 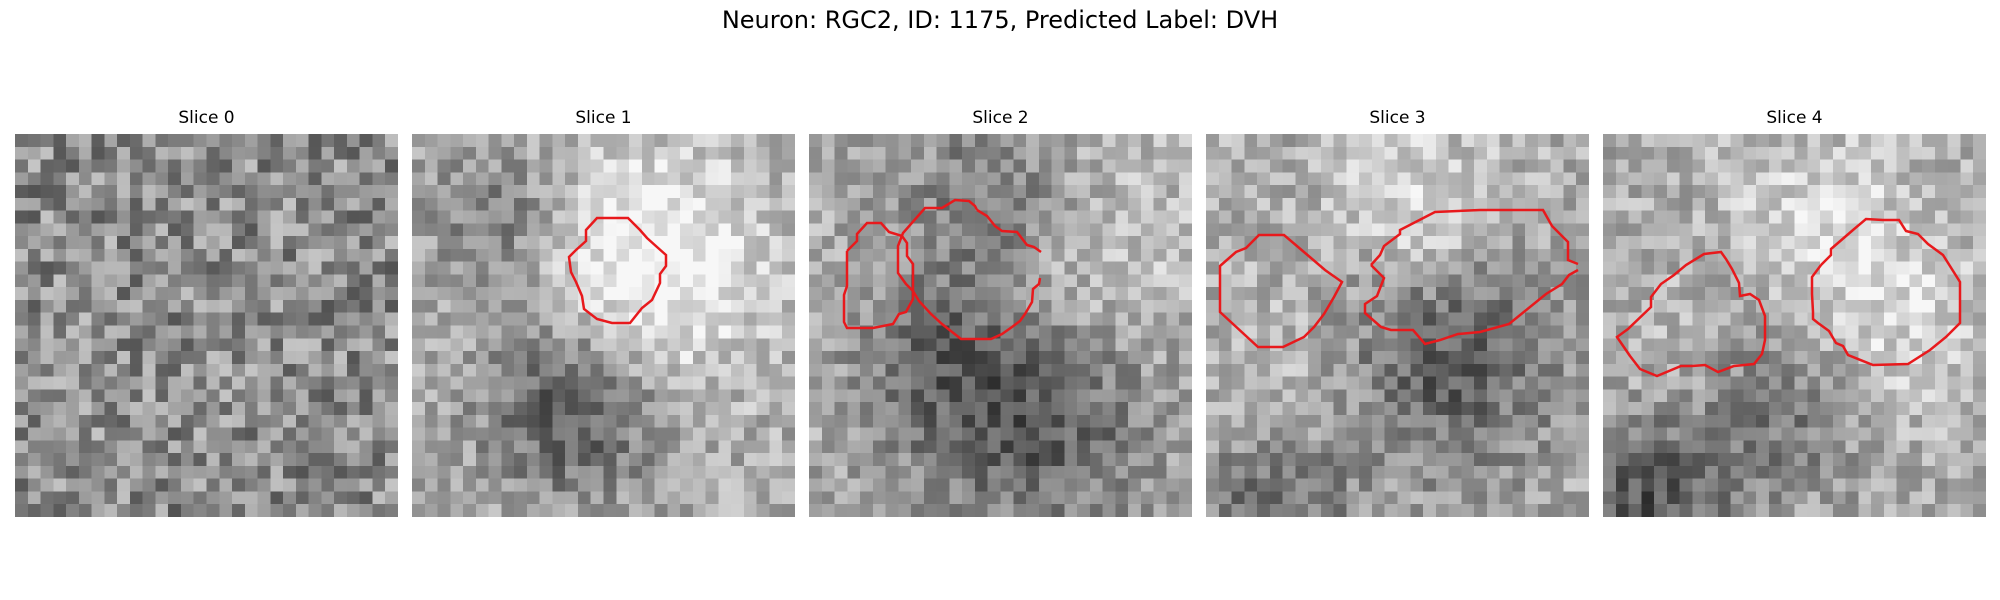 I want to click on slice-panel-1: Slice 1, so click(x=603, y=312).